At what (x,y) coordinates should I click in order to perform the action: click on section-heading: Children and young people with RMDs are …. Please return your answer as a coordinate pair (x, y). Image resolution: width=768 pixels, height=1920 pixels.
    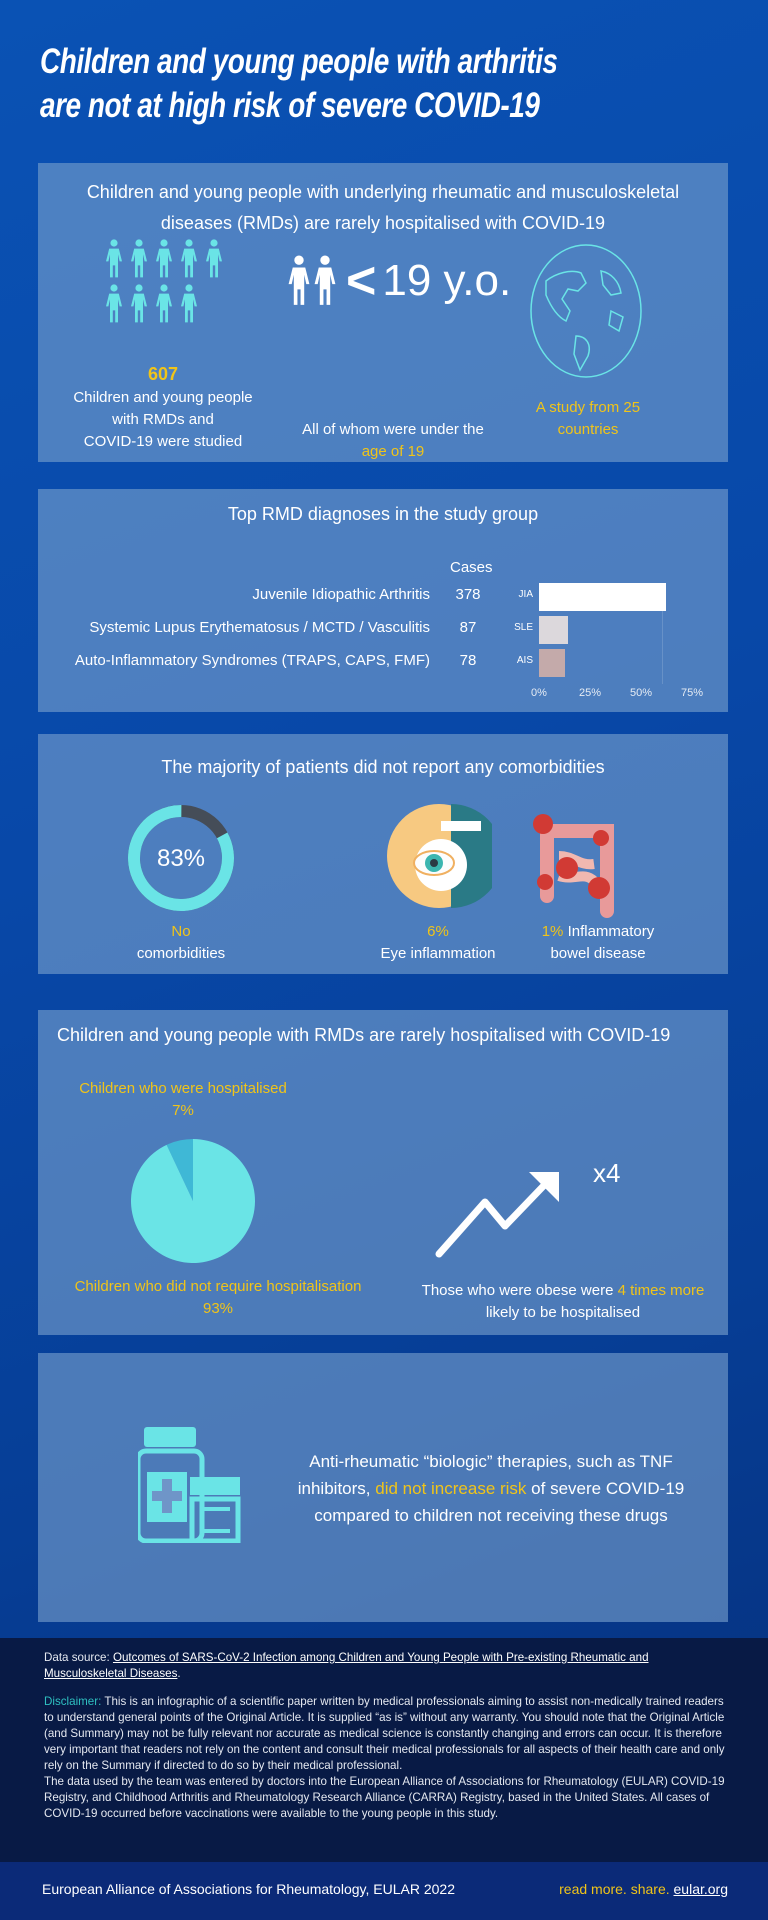
    Looking at the image, I should click on (364, 1035).